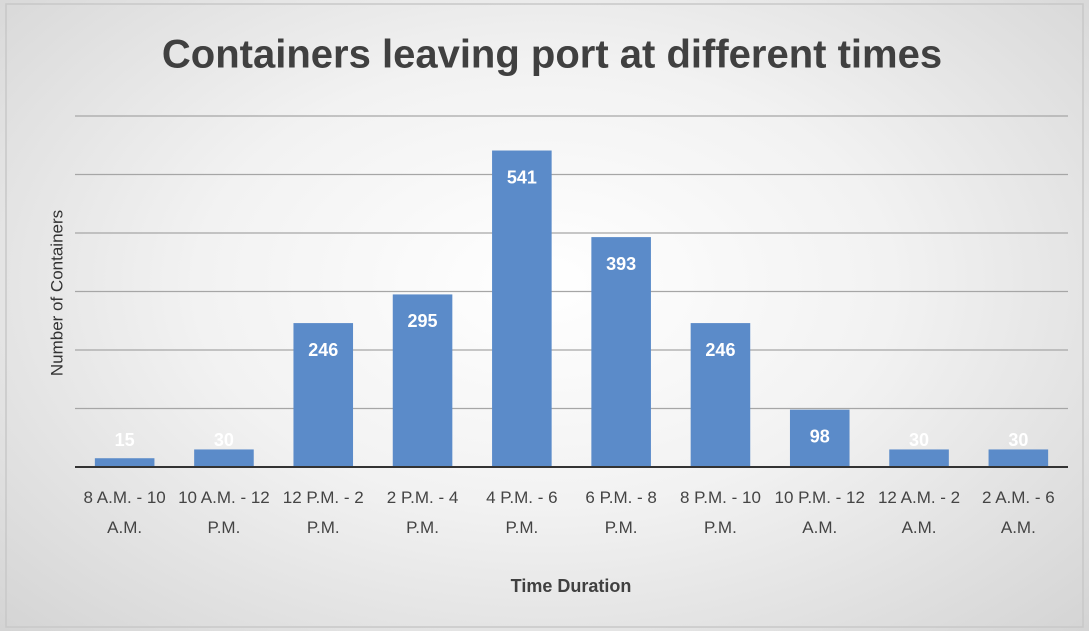 The width and height of the screenshot is (1089, 631). What do you see at coordinates (522, 177) in the screenshot?
I see `data-label: 541` at bounding box center [522, 177].